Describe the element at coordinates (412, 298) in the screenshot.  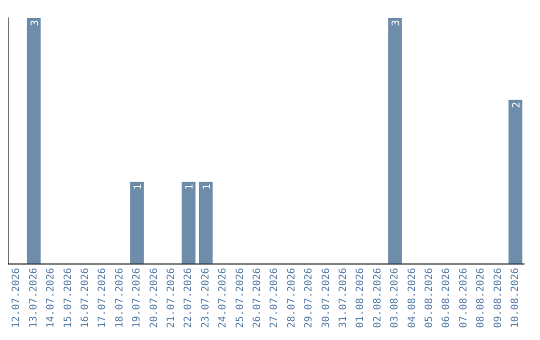
I see `x-tick-label: 04.08.2026` at that location.